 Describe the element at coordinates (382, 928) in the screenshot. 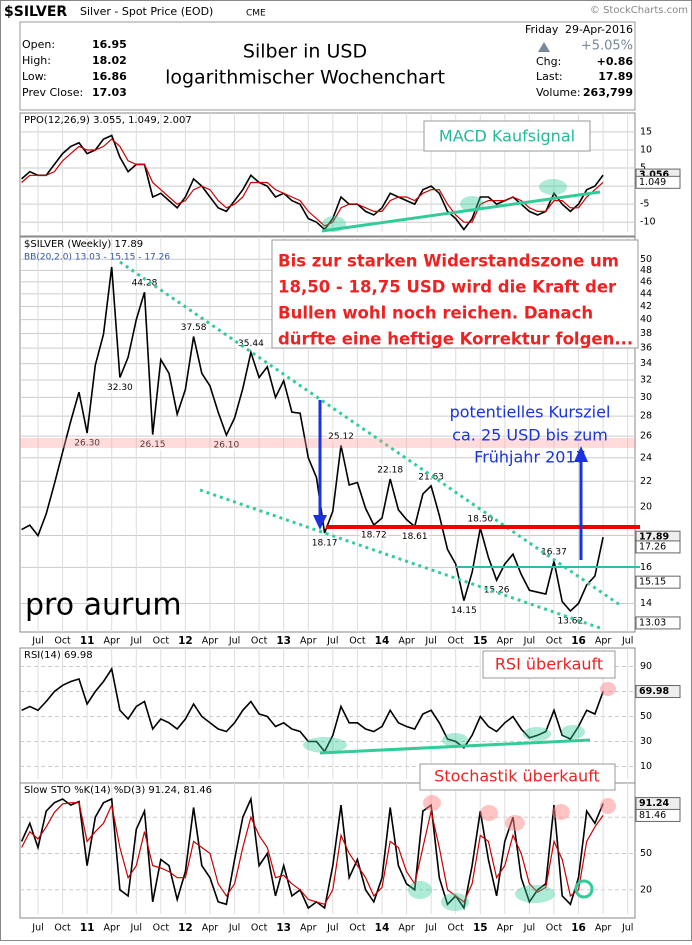

I see `x-tick-label: 14` at that location.